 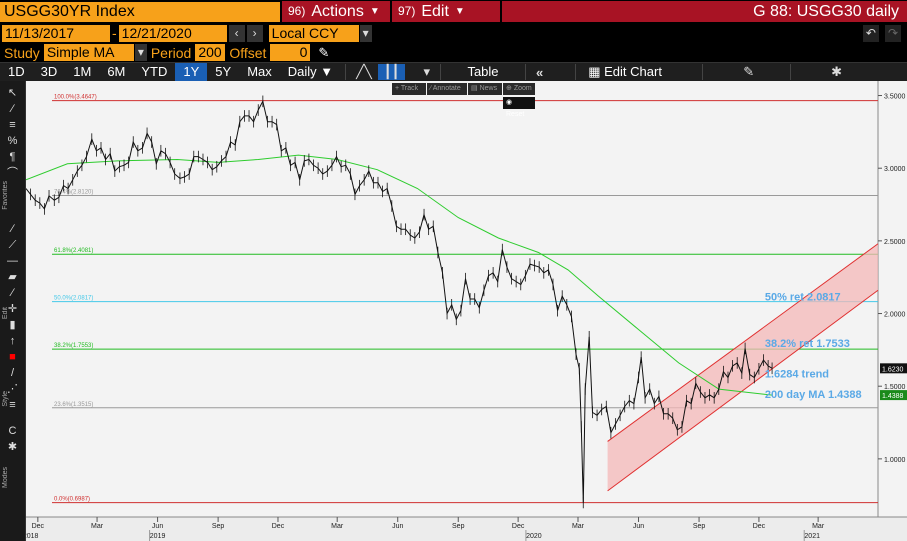 What do you see at coordinates (324, 52) in the screenshot?
I see `pencil-icon: ✎` at bounding box center [324, 52].